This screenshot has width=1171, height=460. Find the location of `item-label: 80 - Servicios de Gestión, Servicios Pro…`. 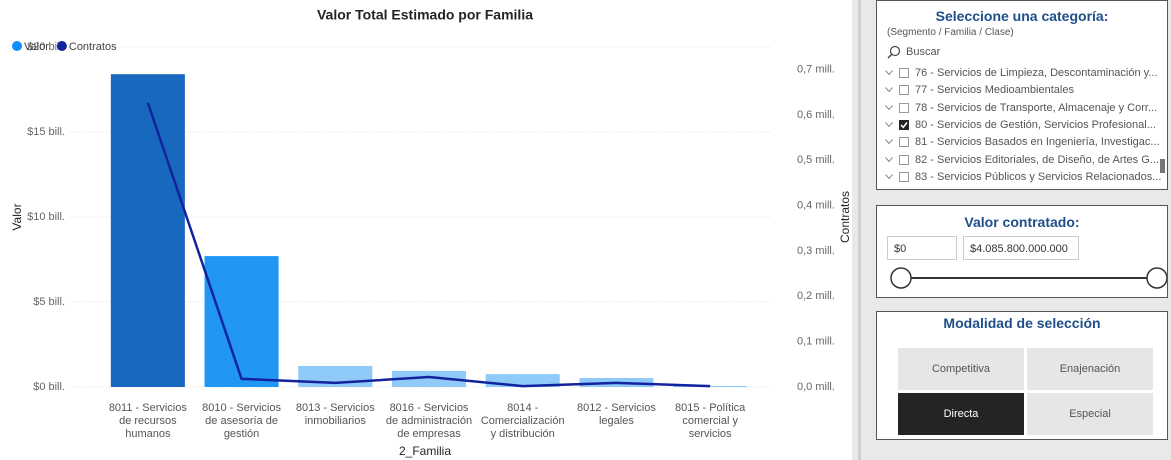

item-label: 80 - Servicios de Gestión, Servicios Pro… is located at coordinates (1035, 124).